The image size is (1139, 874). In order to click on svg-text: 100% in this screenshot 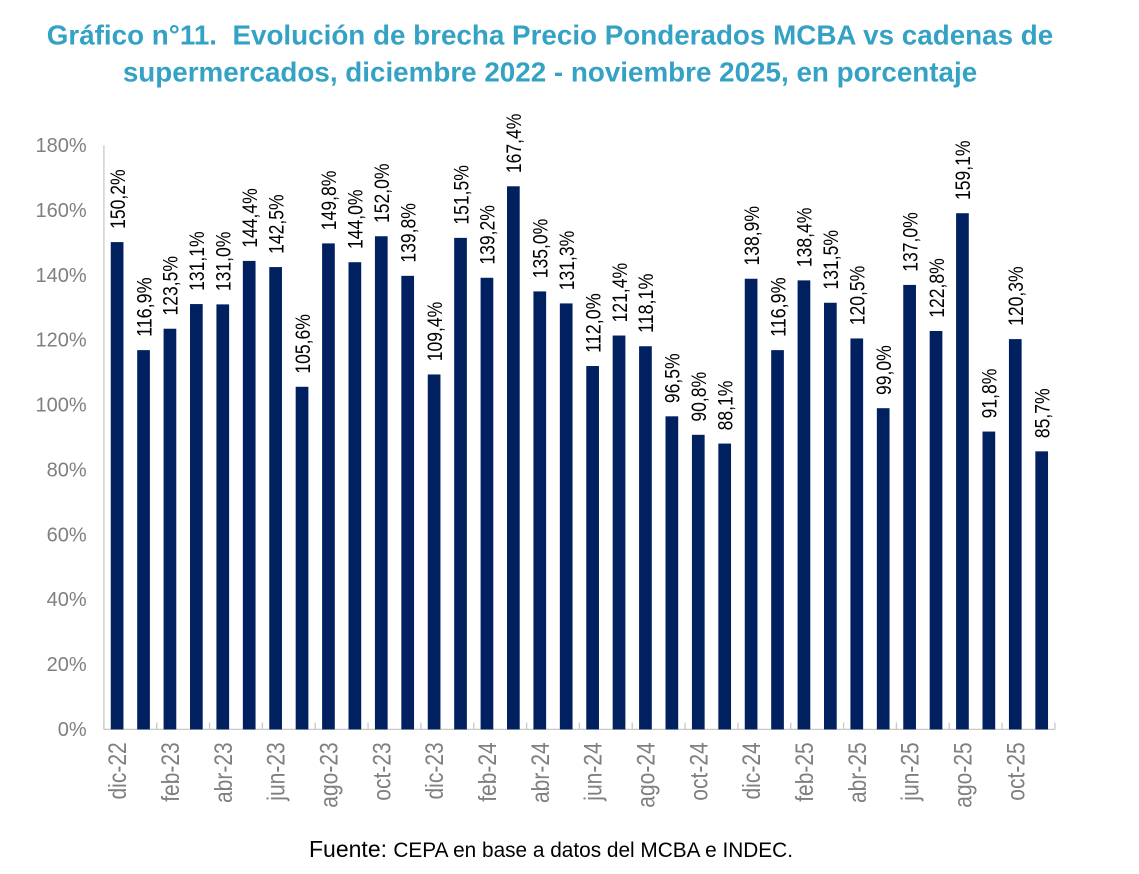, I will do `click(61, 406)`.